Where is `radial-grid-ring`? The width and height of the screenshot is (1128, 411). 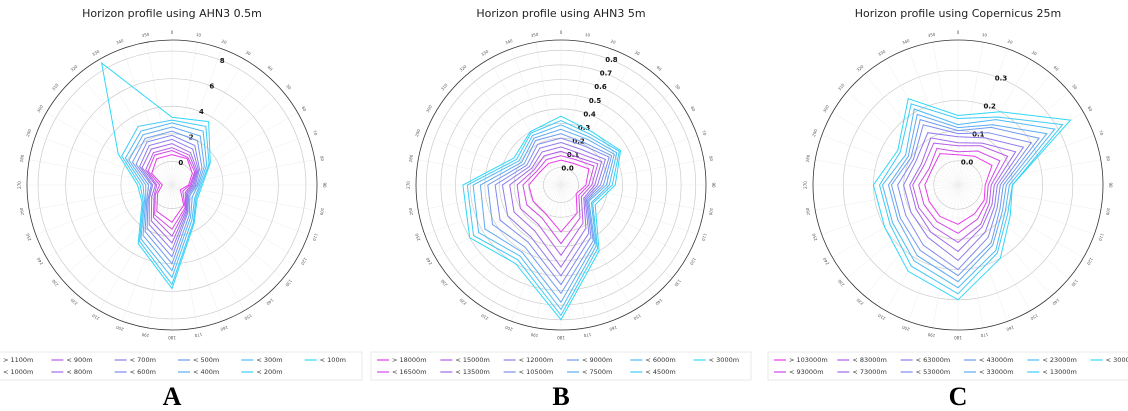 radial-grid-ring is located at coordinates (561, 185).